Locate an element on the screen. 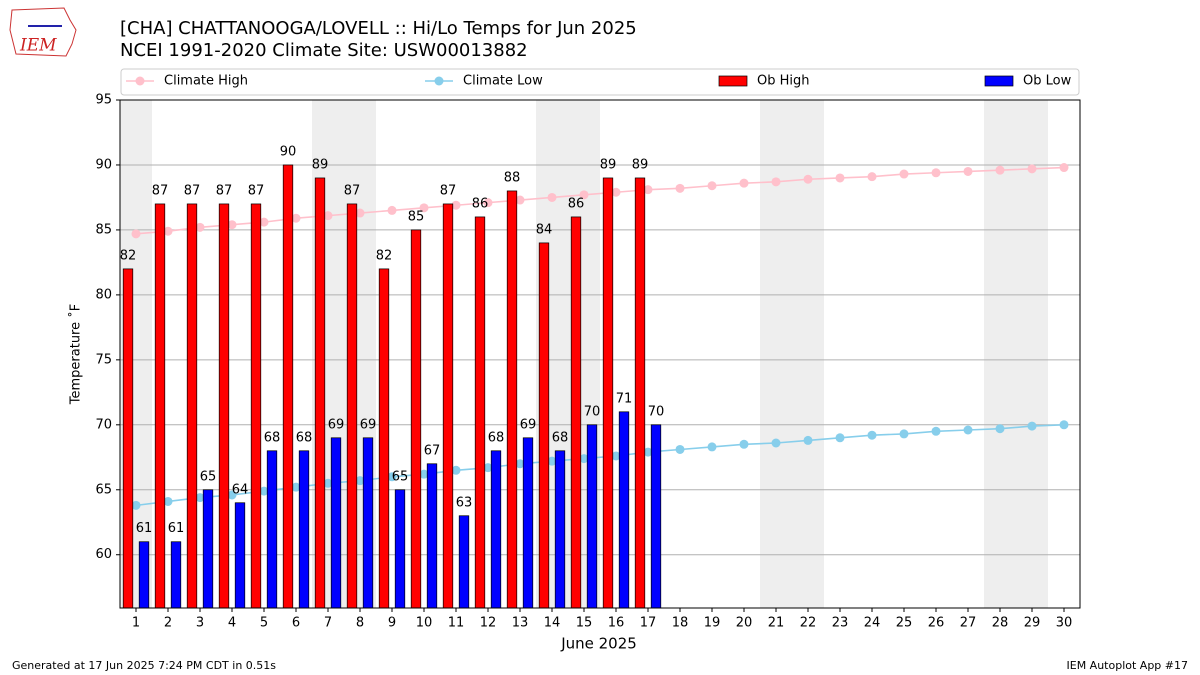 The height and width of the screenshot is (675, 1200). x-tick-label: 28 is located at coordinates (1000, 623).